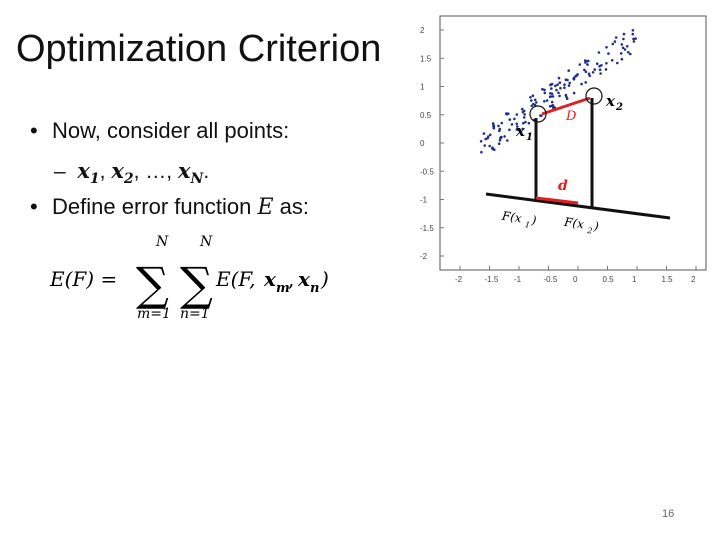 The image size is (720, 540). What do you see at coordinates (578, 206) in the screenshot?
I see `projection-line` at bounding box center [578, 206].